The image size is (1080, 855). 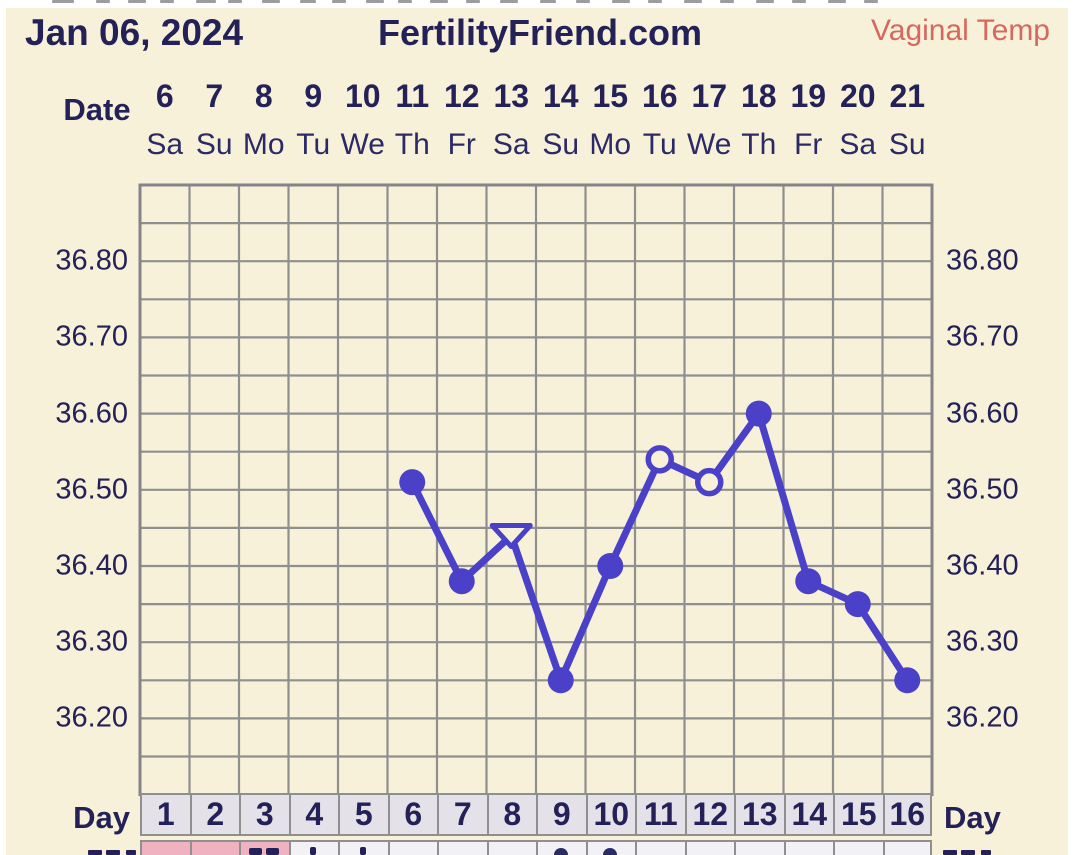 What do you see at coordinates (610, 96) in the screenshot?
I see `date-number-label: 15` at bounding box center [610, 96].